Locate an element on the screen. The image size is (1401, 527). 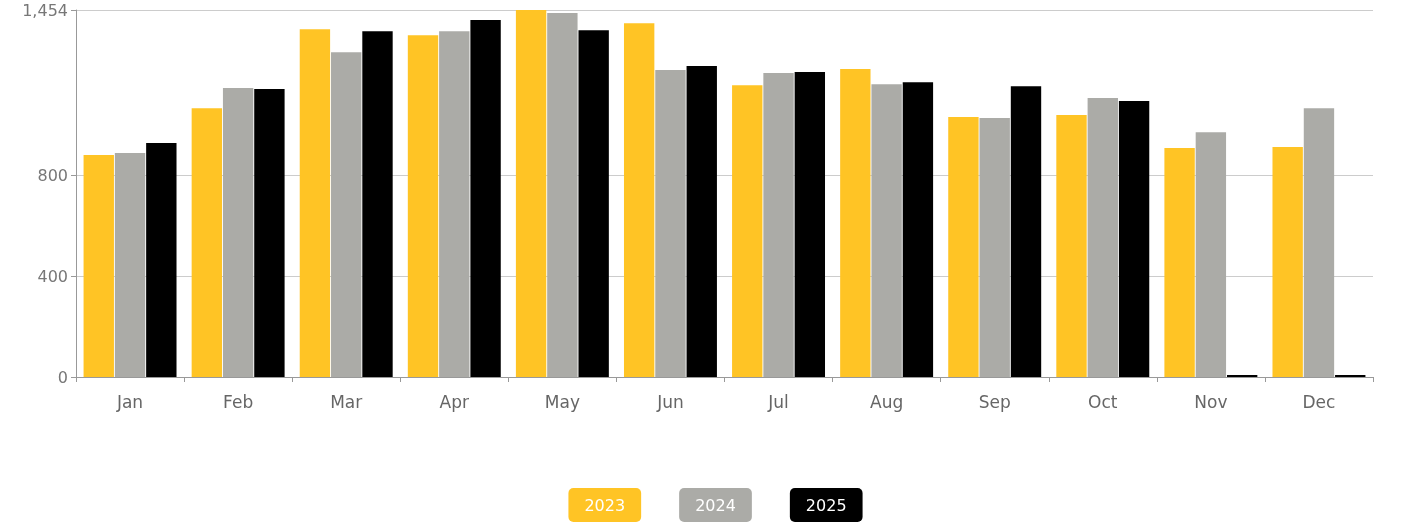
x-tick-label: Jan is located at coordinates (129, 401).